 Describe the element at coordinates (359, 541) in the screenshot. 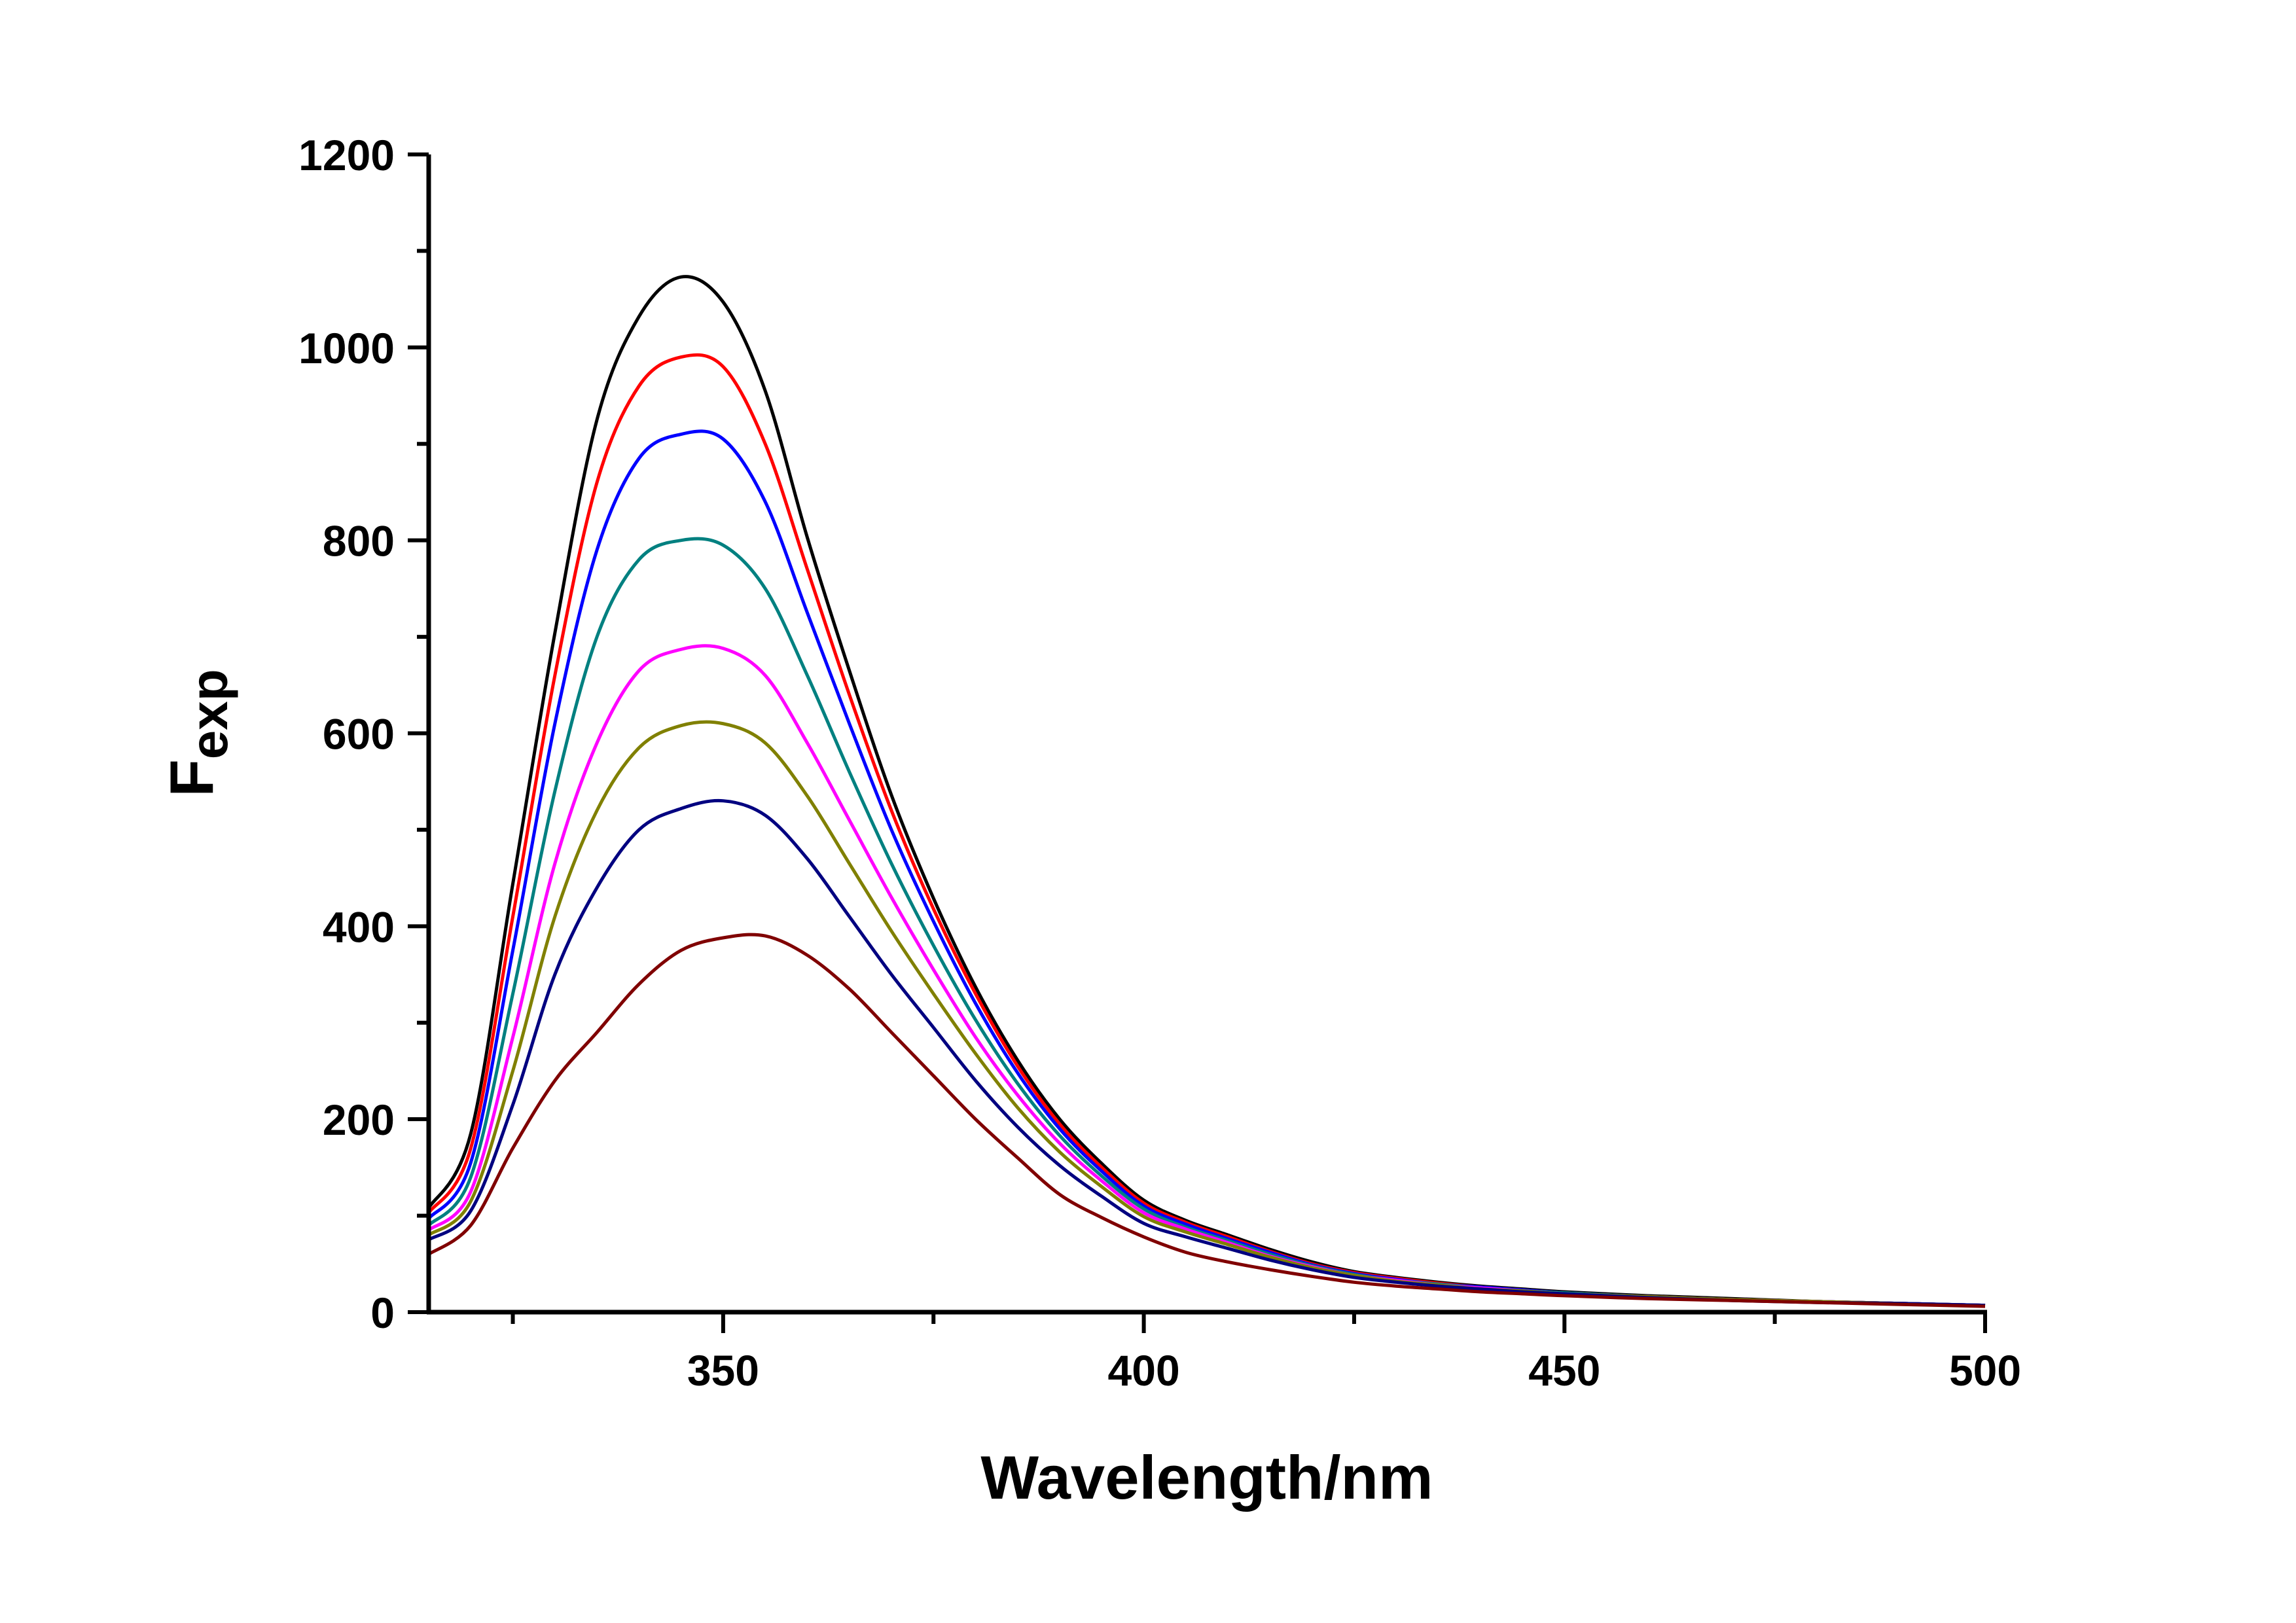

I see `y-tick-label: 800` at that location.